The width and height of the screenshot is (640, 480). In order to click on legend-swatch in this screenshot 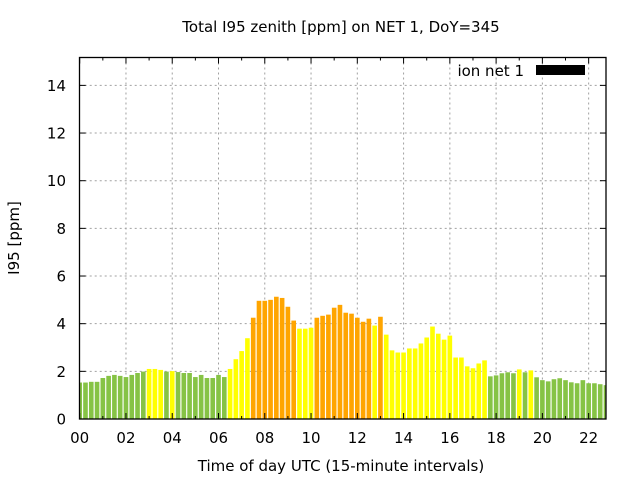, I will do `click(560, 70)`.